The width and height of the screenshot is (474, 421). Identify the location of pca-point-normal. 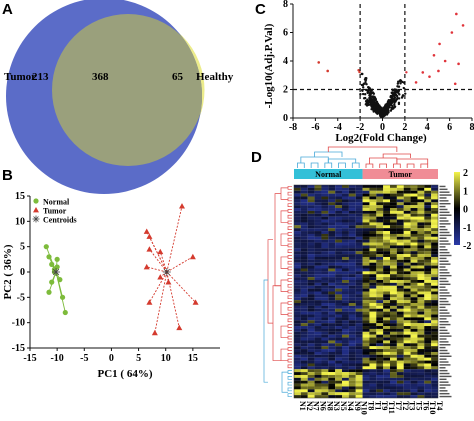
(46, 247).